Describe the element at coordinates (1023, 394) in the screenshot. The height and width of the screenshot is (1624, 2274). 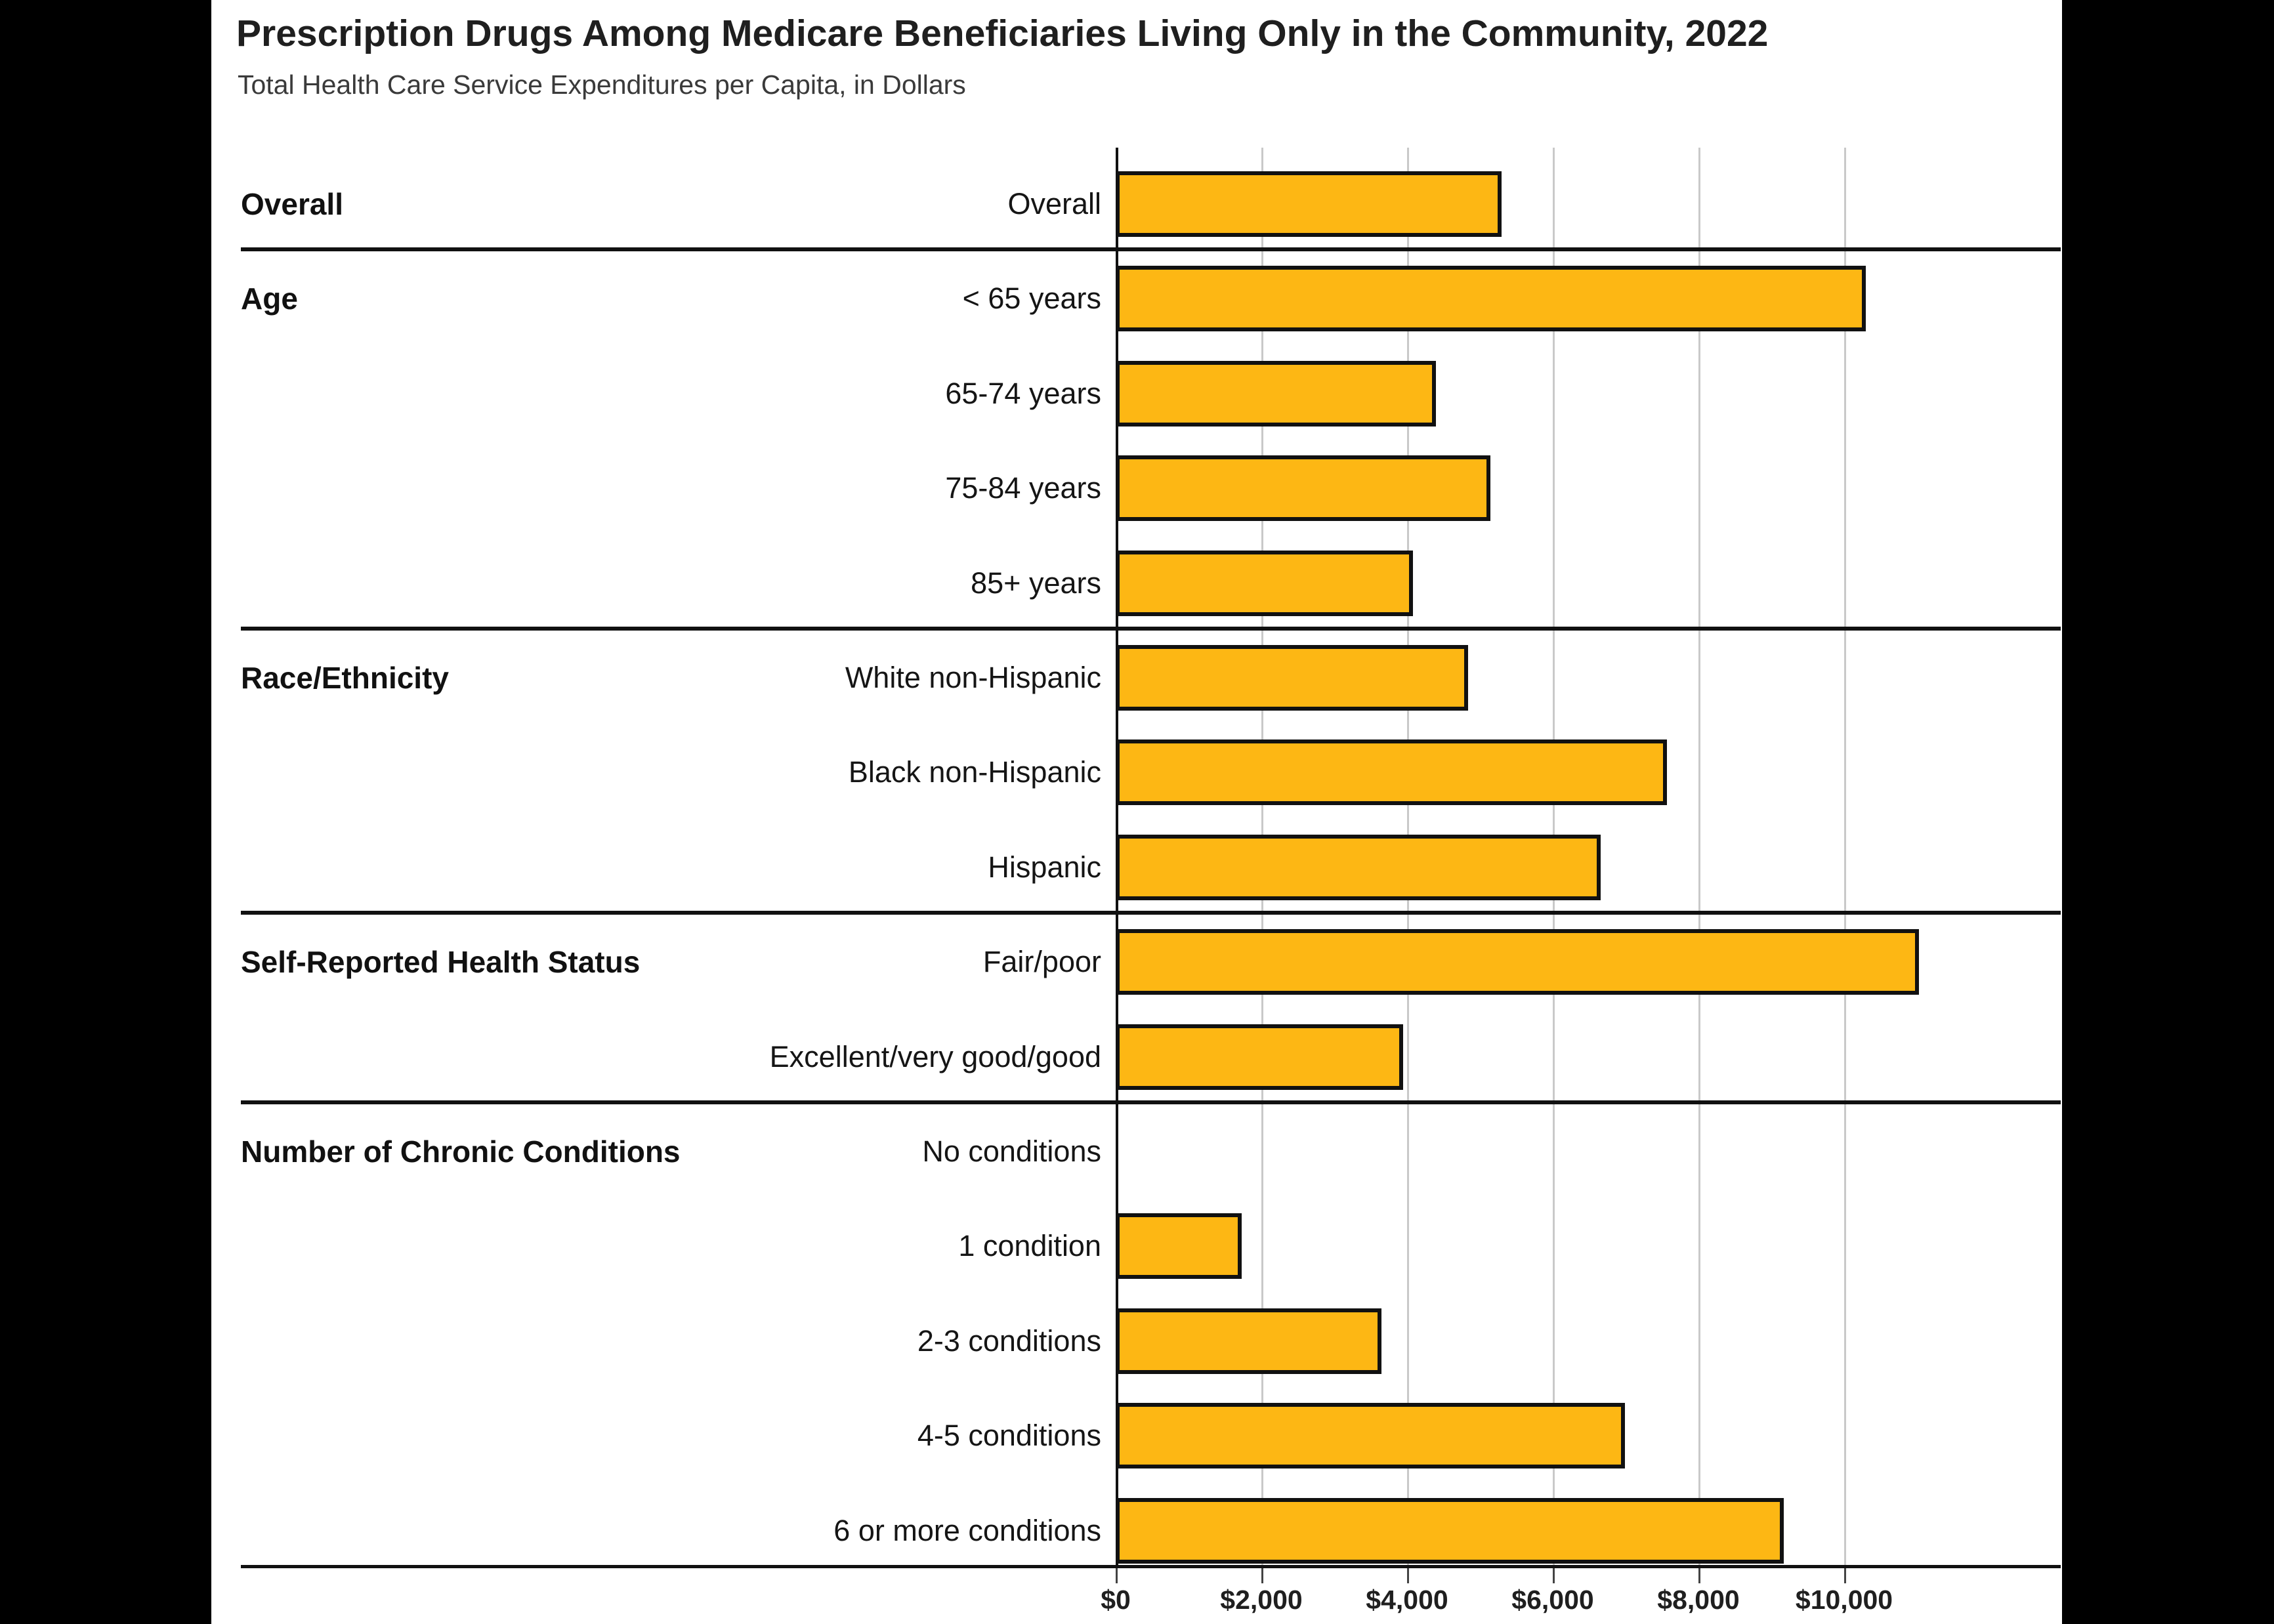
I see `bar-label: 65-74 years` at that location.